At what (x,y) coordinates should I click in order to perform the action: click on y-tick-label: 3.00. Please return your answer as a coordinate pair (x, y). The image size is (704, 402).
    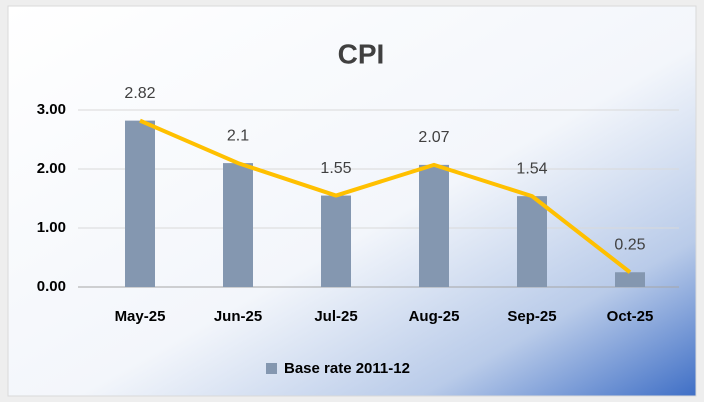
    Looking at the image, I should click on (51, 109).